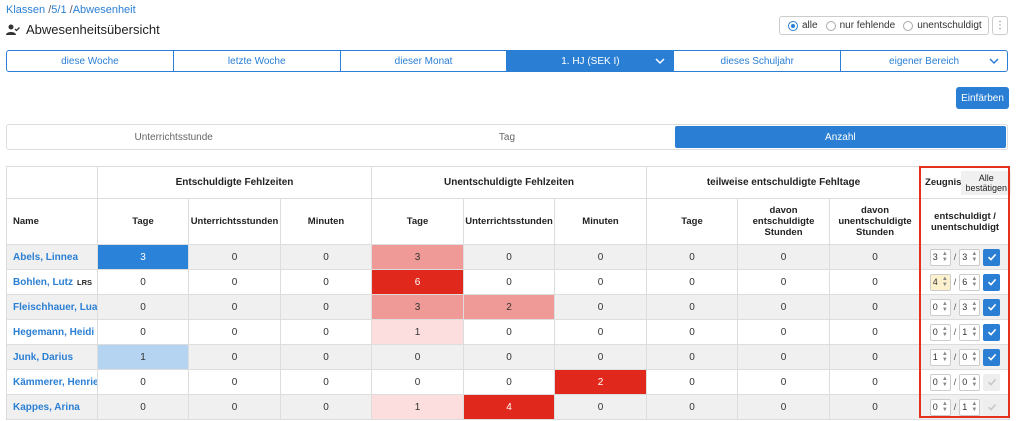  Describe the element at coordinates (994, 61) in the screenshot. I see `chevron-down-icon` at that location.